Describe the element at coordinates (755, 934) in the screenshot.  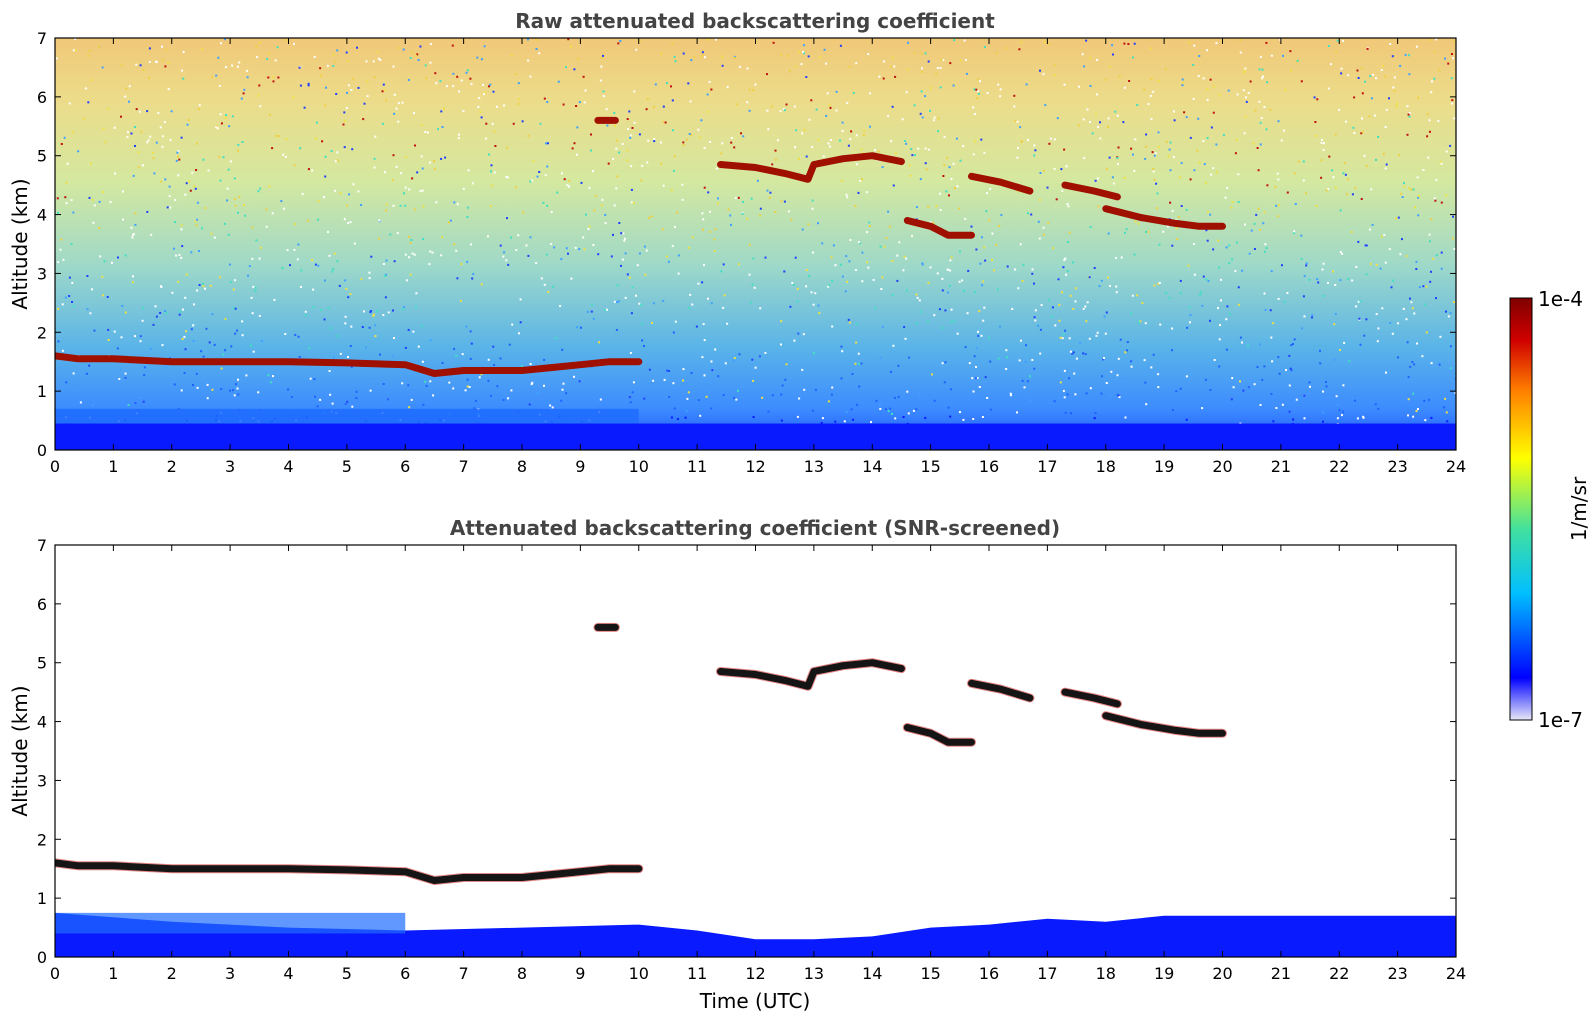
I see `surface-layer` at that location.